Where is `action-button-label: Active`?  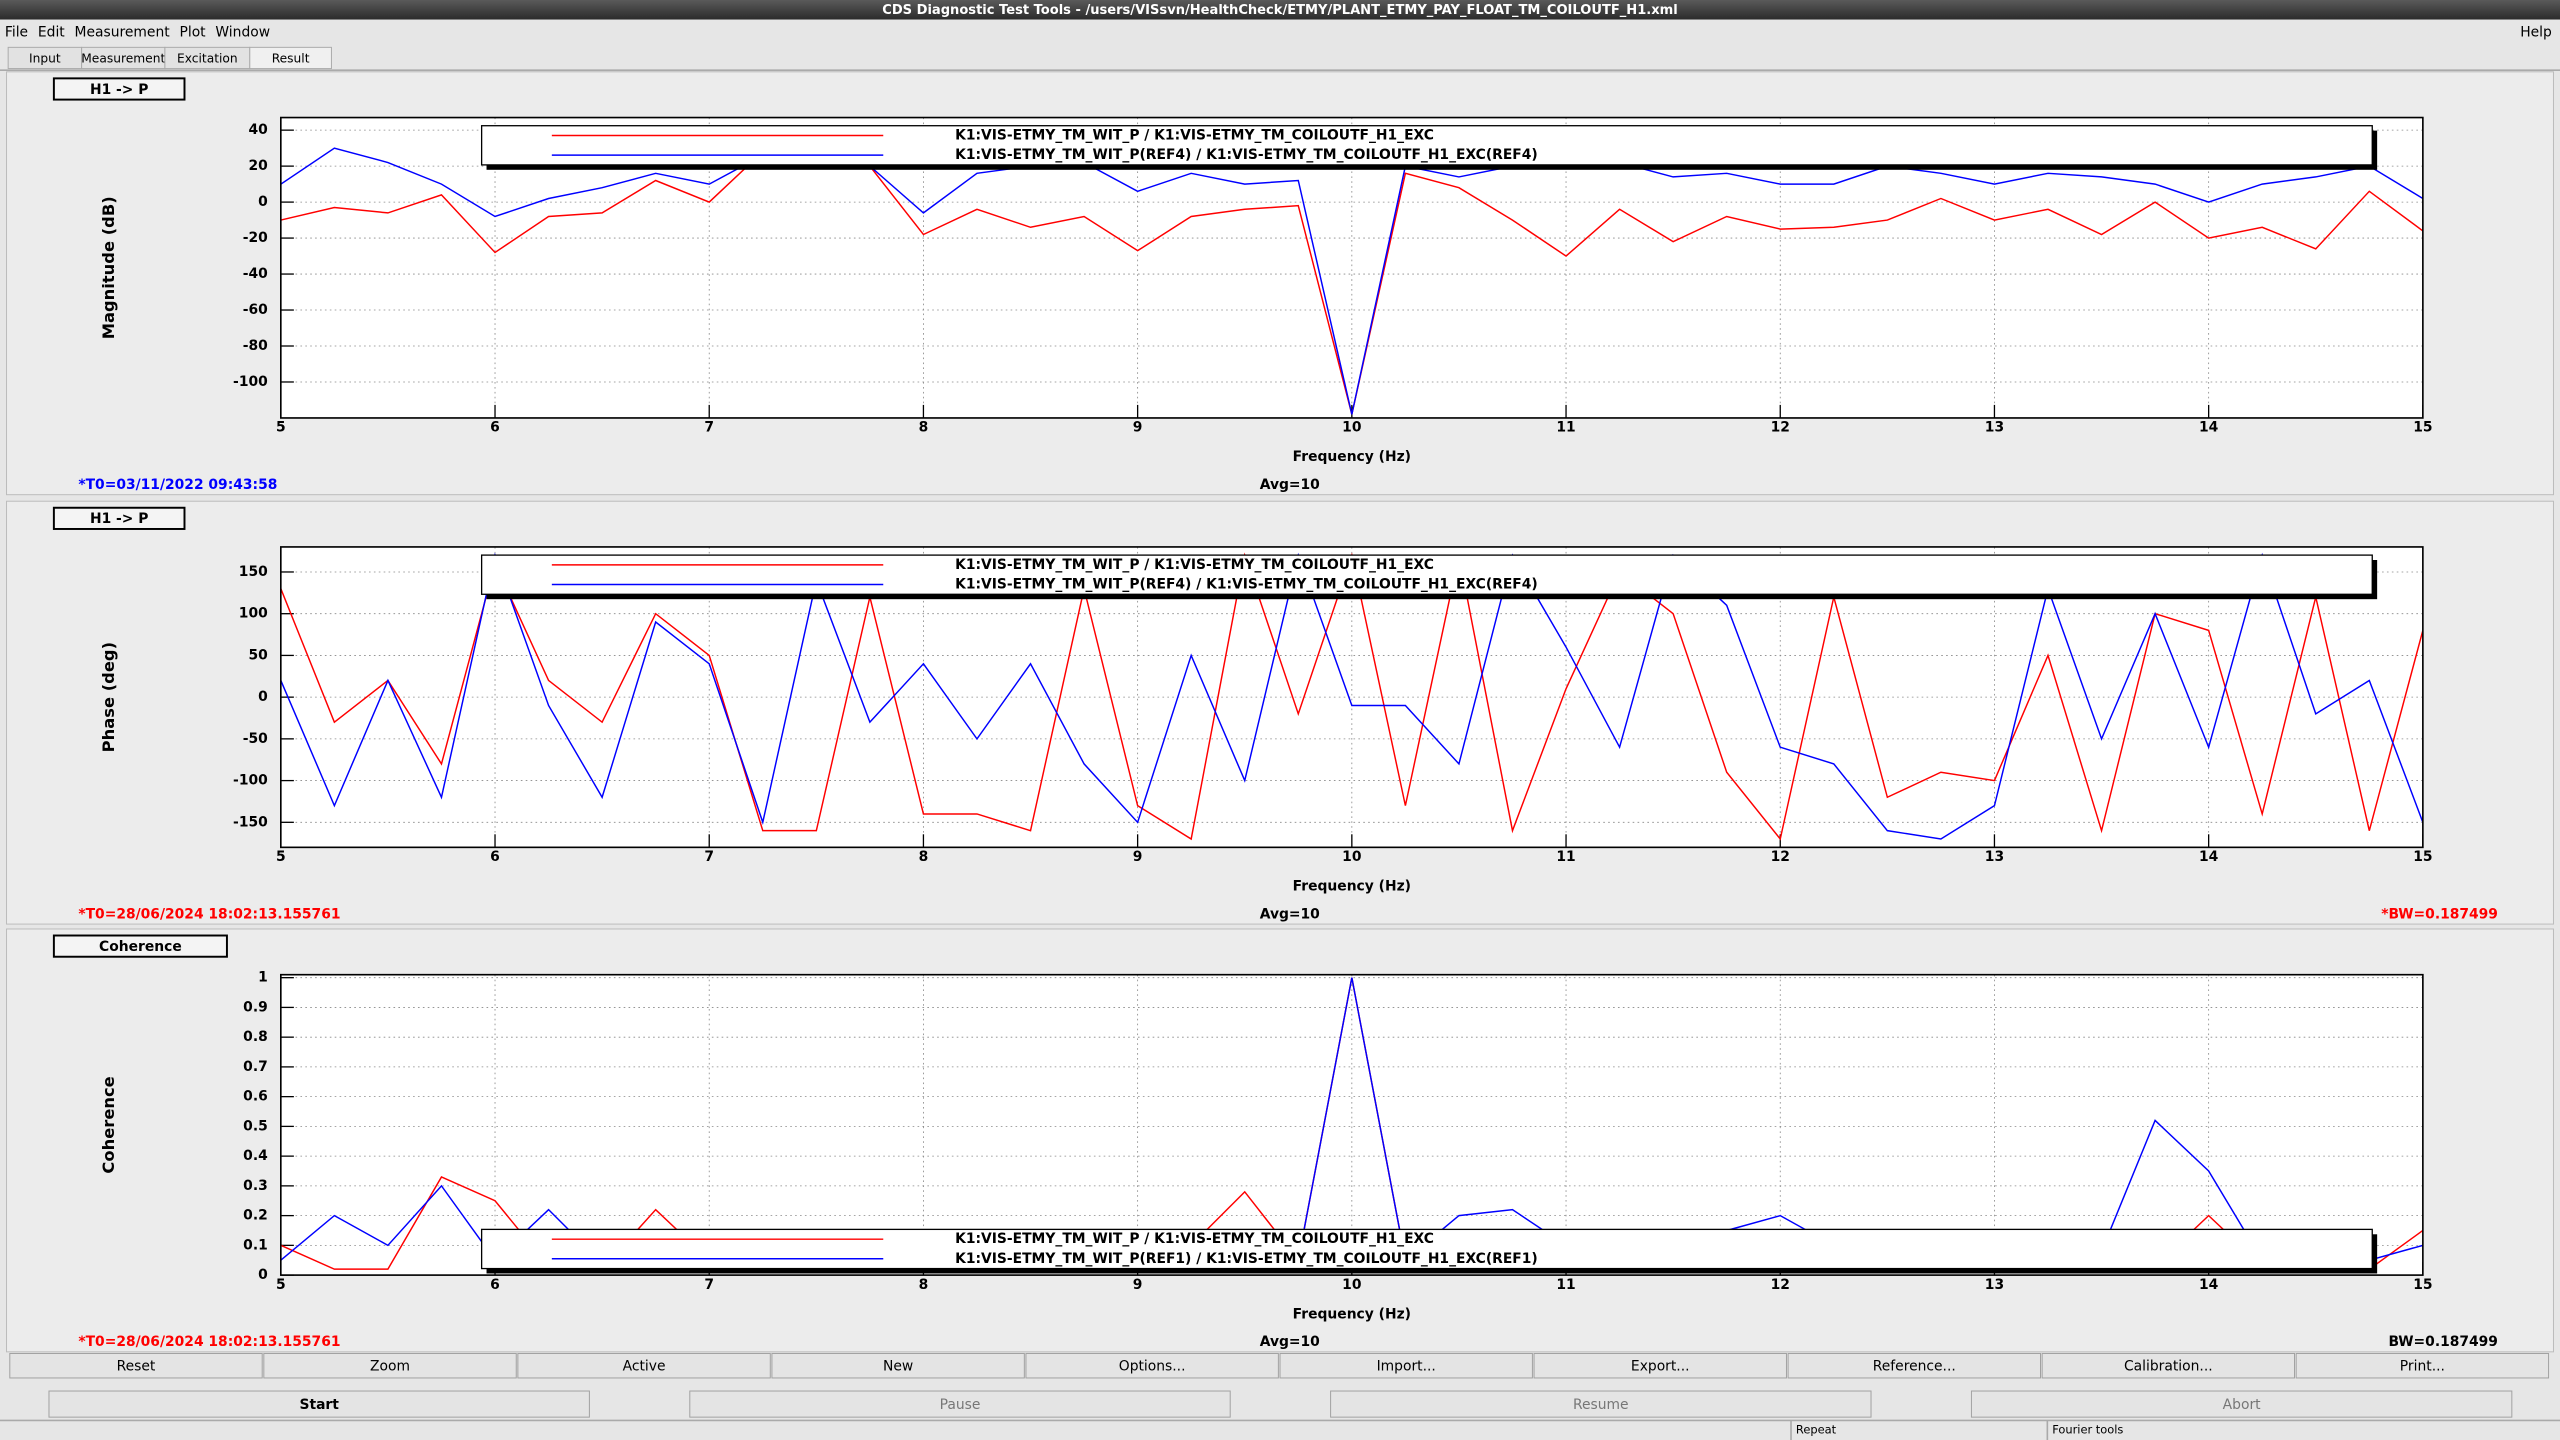
action-button-label: Active is located at coordinates (644, 1367).